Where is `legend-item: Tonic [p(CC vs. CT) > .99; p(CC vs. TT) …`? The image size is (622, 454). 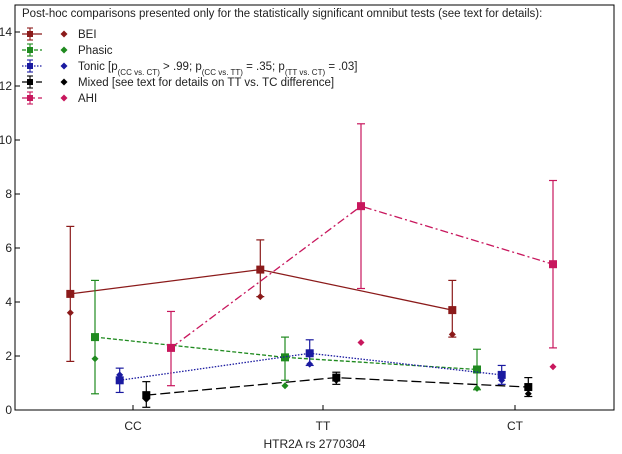 legend-item: Tonic [p(CC vs. CT) > .99; p(CC vs. TT) … is located at coordinates (189, 68).